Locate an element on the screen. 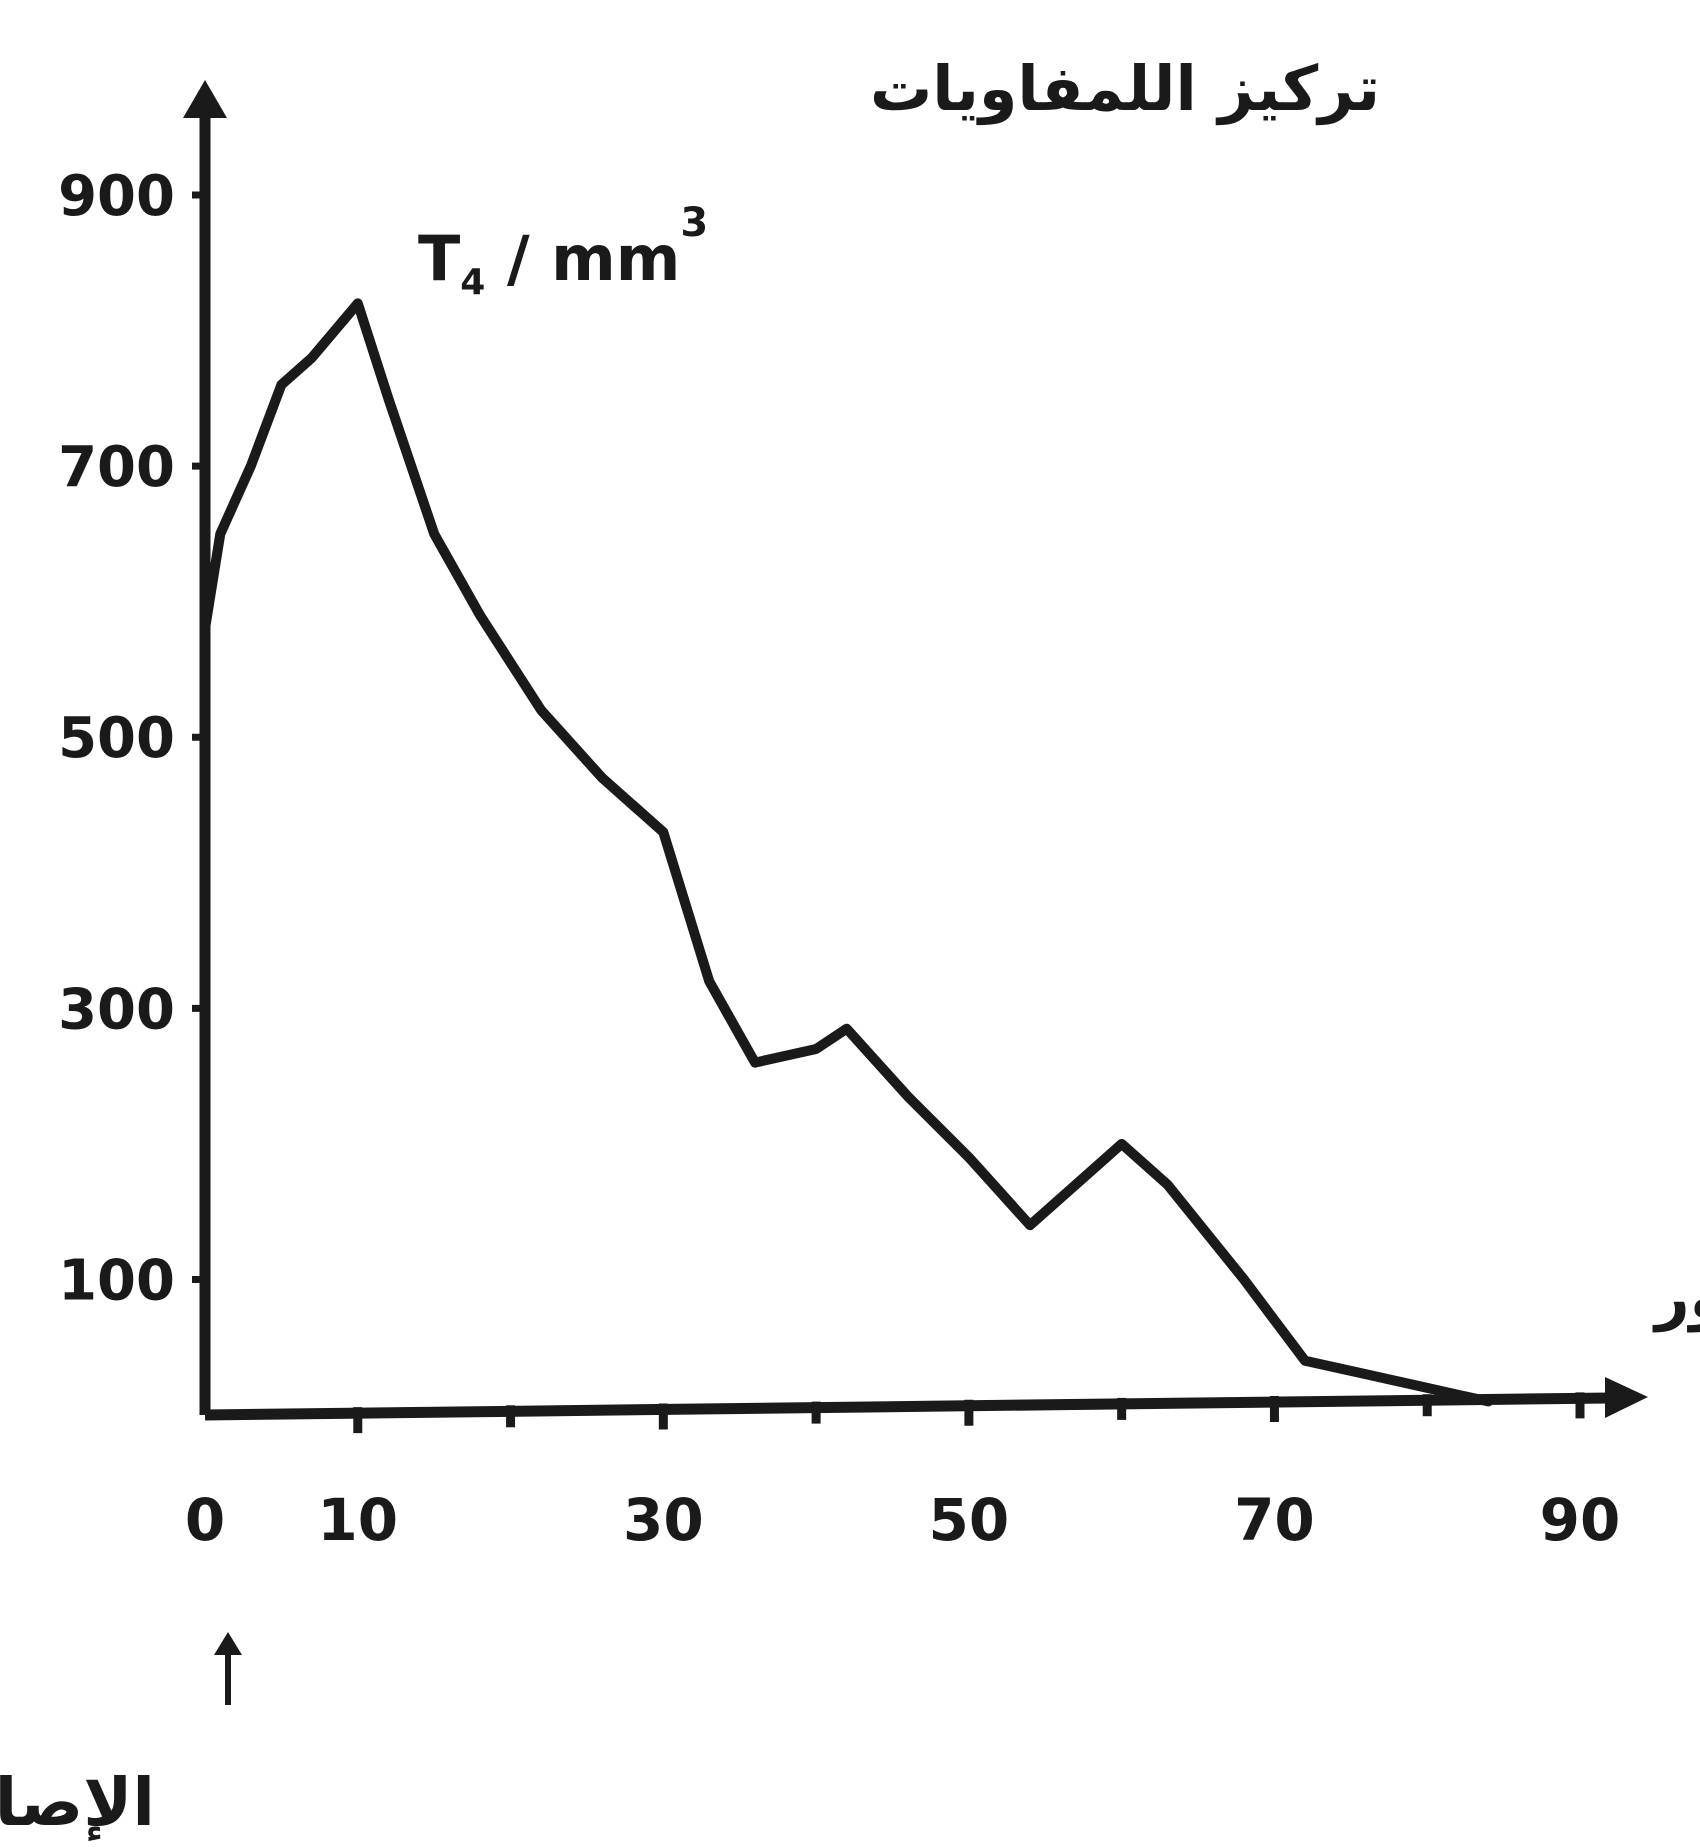 The image size is (1700, 1847). y-axis-title: تركيز اللمفاويات is located at coordinates (1125, 88).